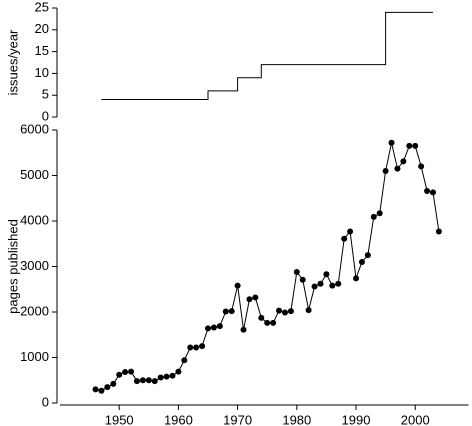  Describe the element at coordinates (42, 50) in the screenshot. I see `y-tick-label: 15` at that location.